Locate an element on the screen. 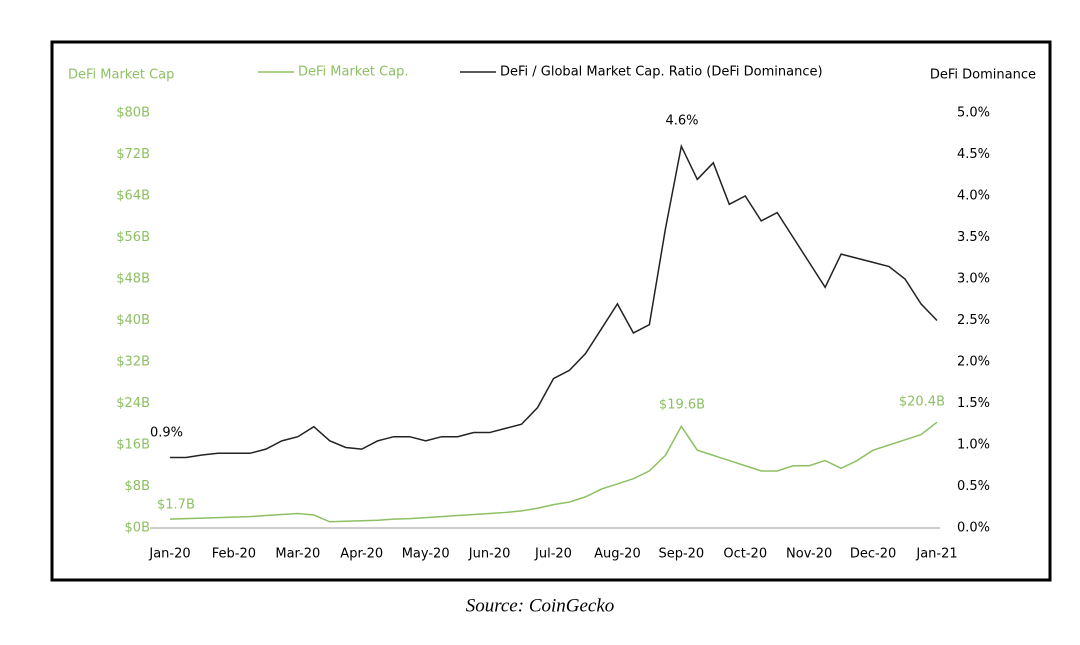 The image size is (1080, 645). x-tick-label: Jan-20 is located at coordinates (169, 554).